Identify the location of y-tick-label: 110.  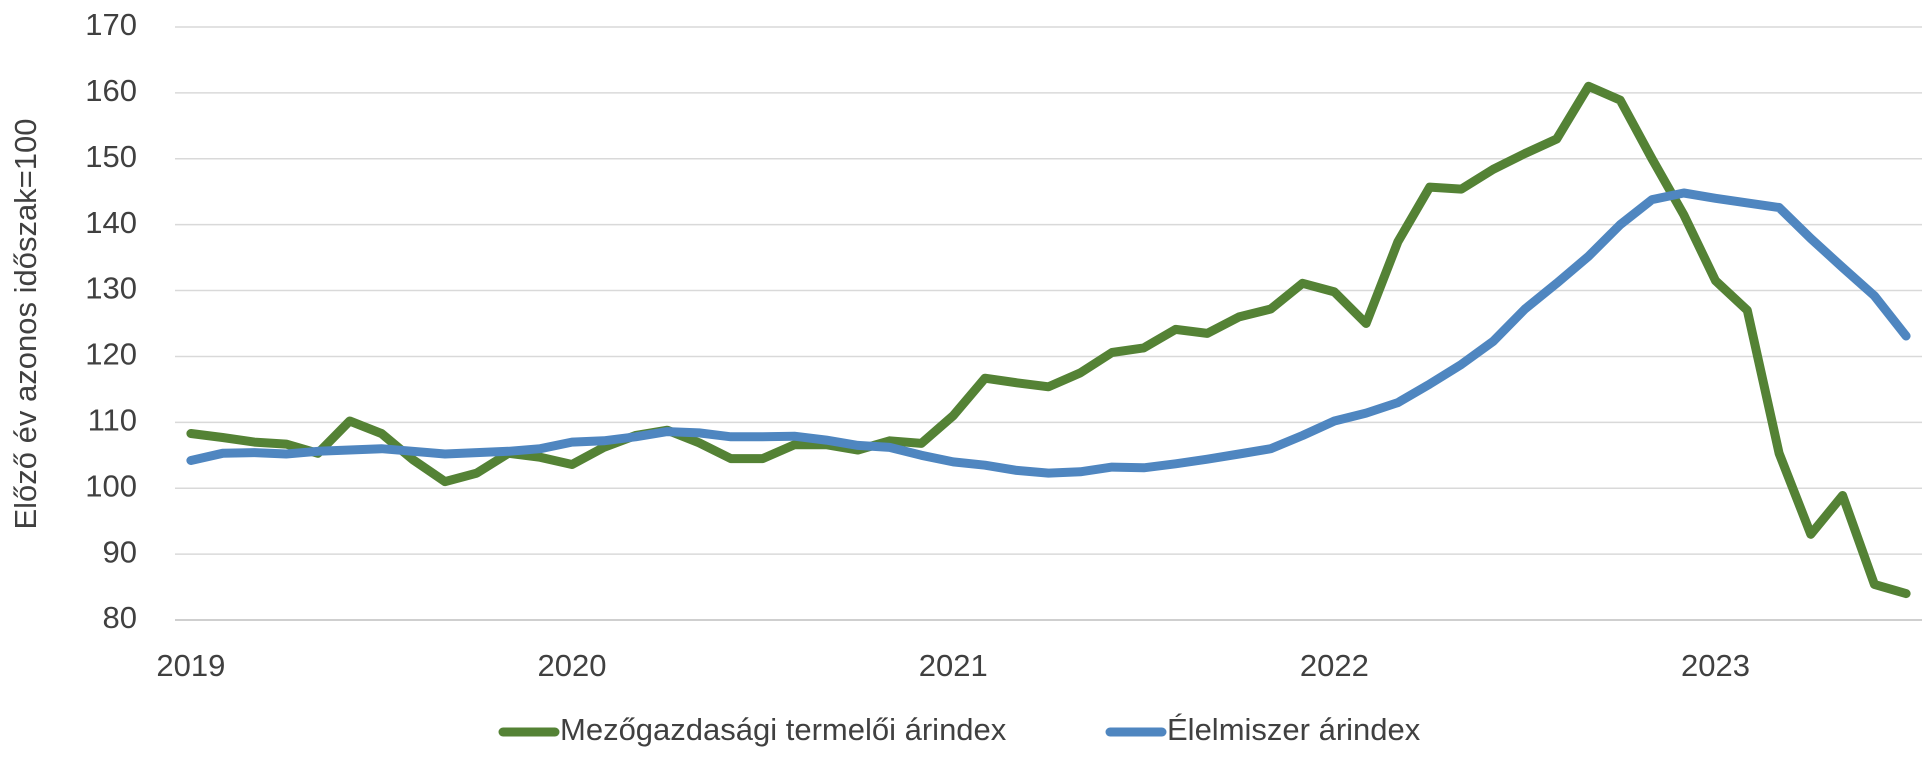
(112, 420).